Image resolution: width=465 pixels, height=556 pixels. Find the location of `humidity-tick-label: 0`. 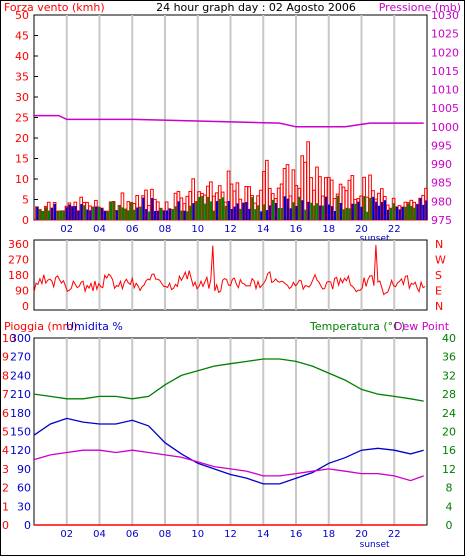

humidity-tick-label: 0 is located at coordinates (27, 525).